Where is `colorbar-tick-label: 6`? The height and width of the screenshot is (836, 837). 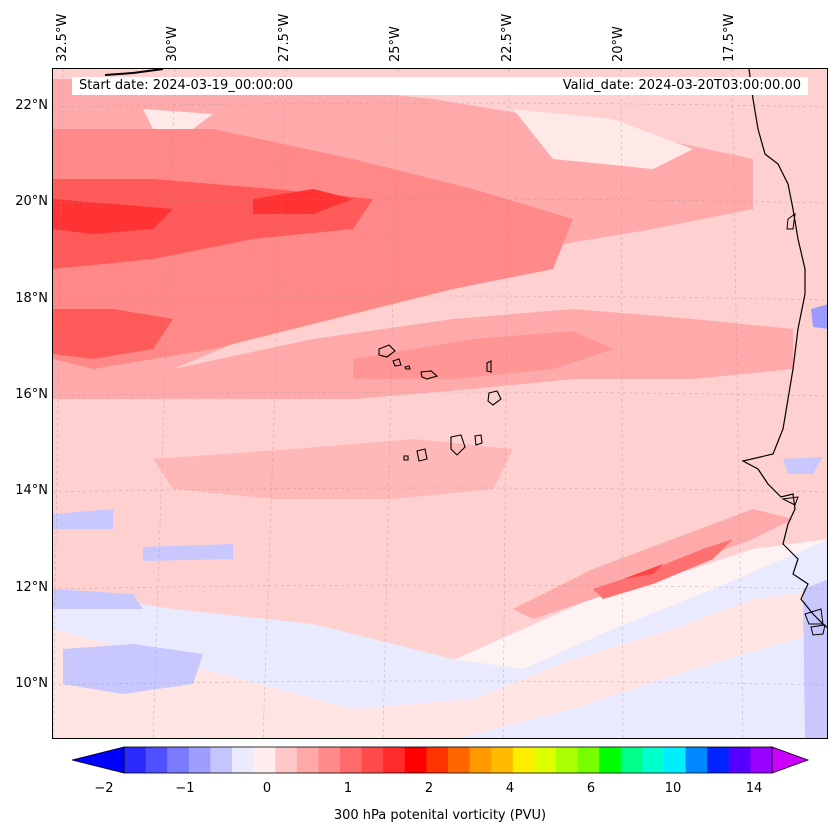
colorbar-tick-label: 6 is located at coordinates (591, 788).